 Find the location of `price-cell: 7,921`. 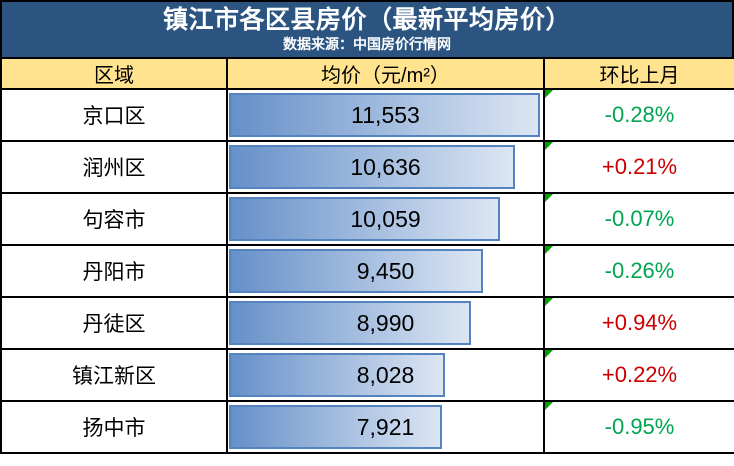

price-cell: 7,921 is located at coordinates (385, 427).